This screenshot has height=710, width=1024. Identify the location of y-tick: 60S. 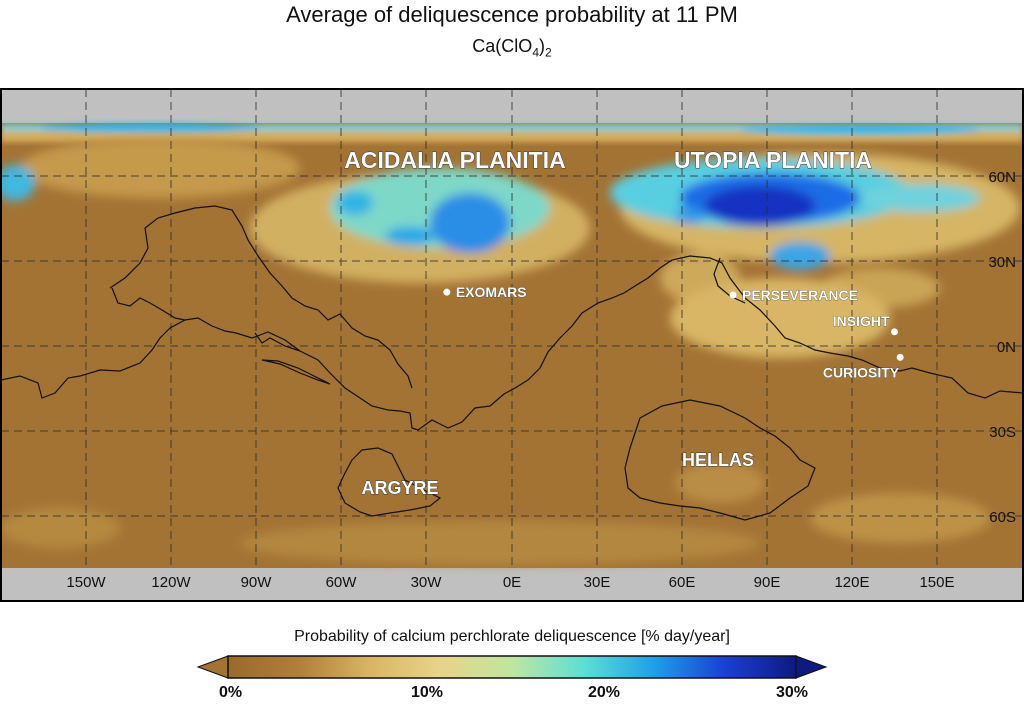
(1002, 517).